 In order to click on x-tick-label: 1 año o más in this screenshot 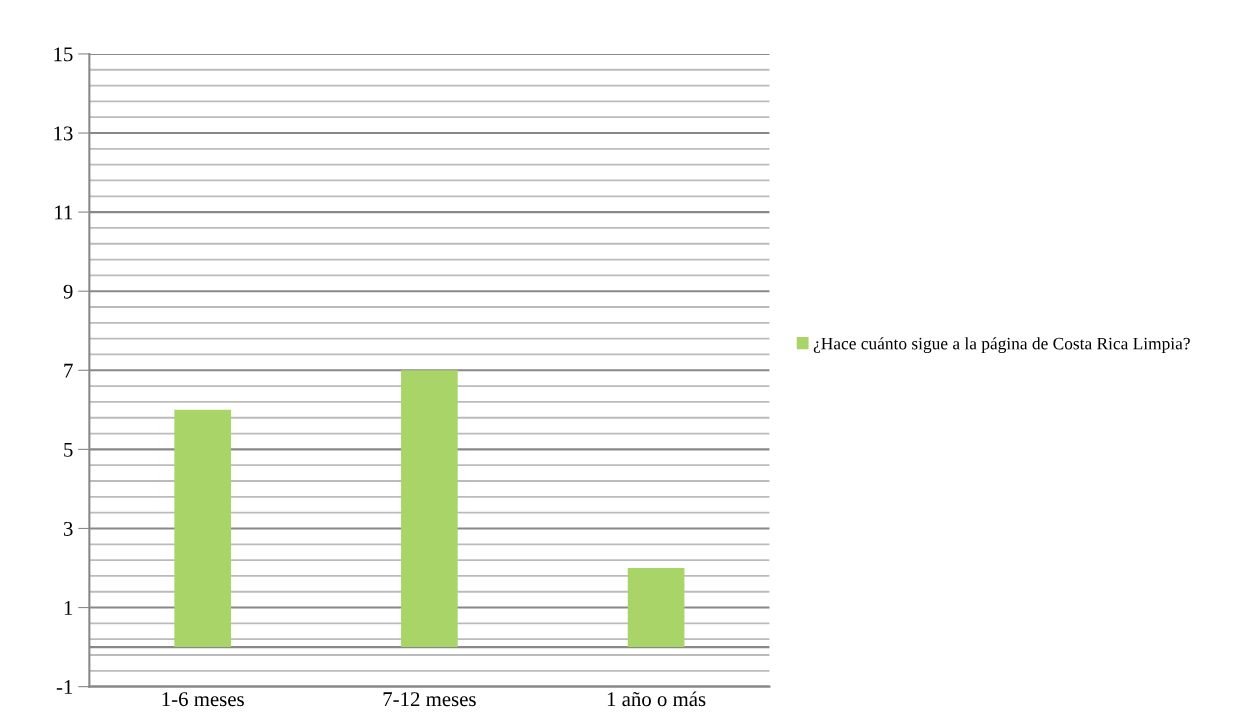, I will do `click(656, 699)`.